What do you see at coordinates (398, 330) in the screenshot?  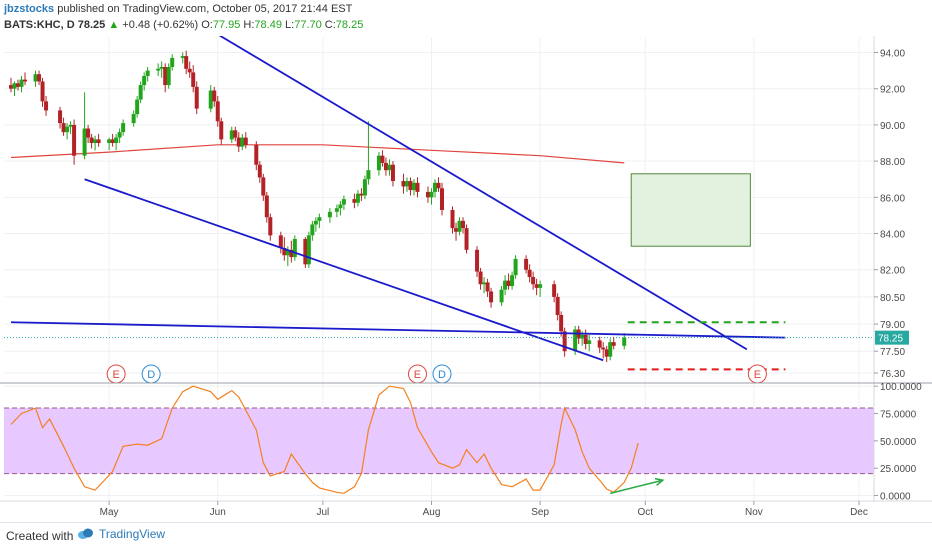 I see `trendline` at bounding box center [398, 330].